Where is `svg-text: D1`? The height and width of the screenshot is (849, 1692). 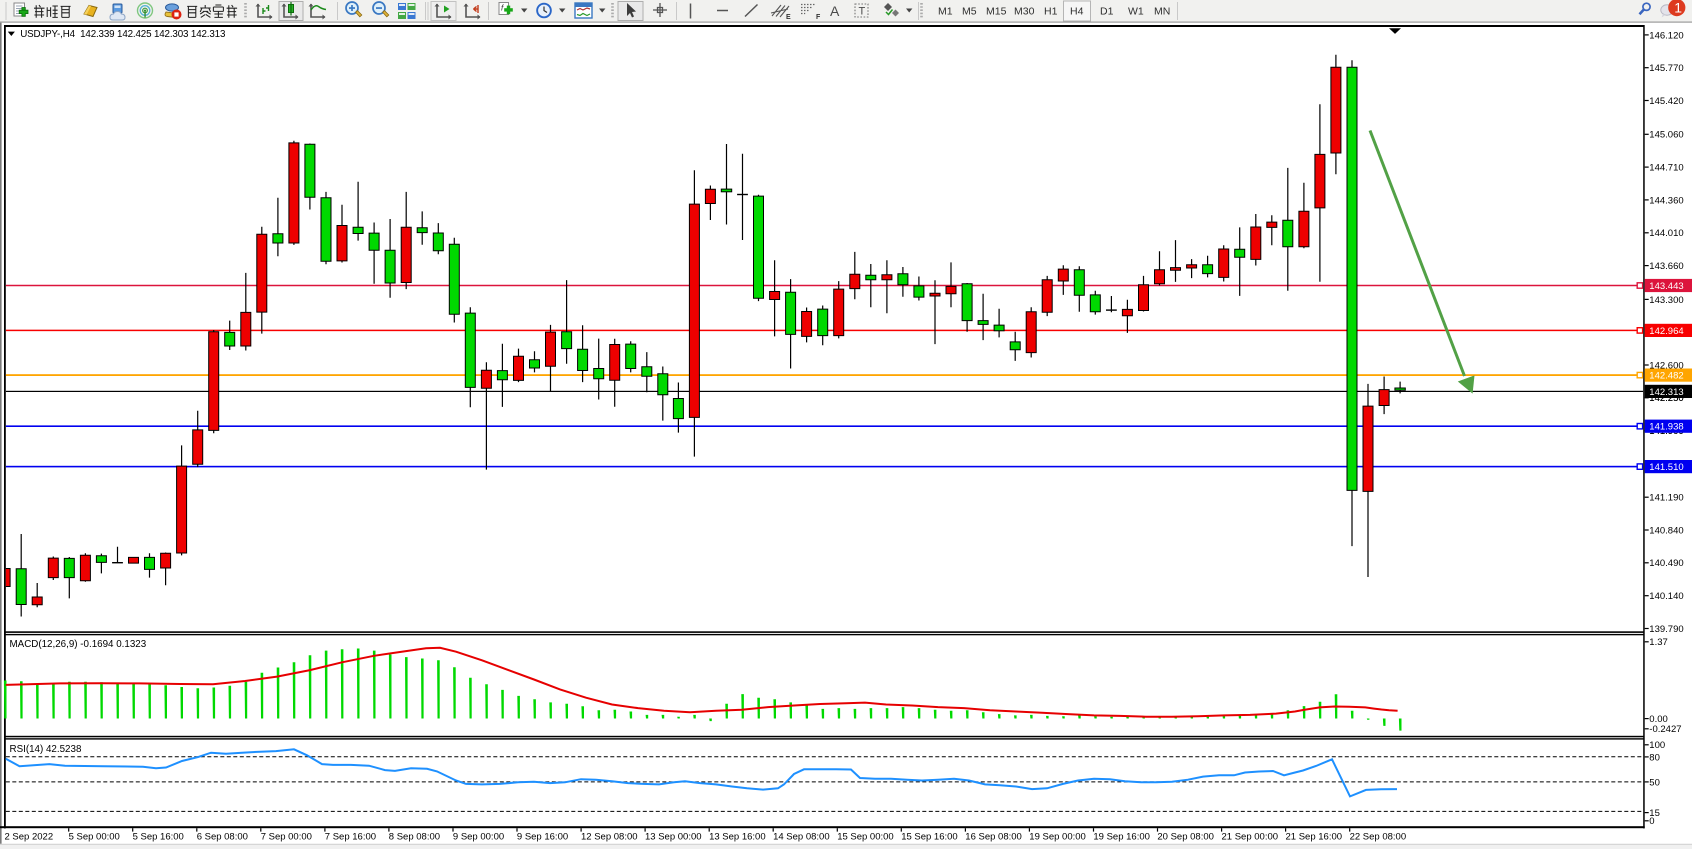
svg-text: D1 is located at coordinates (1107, 12).